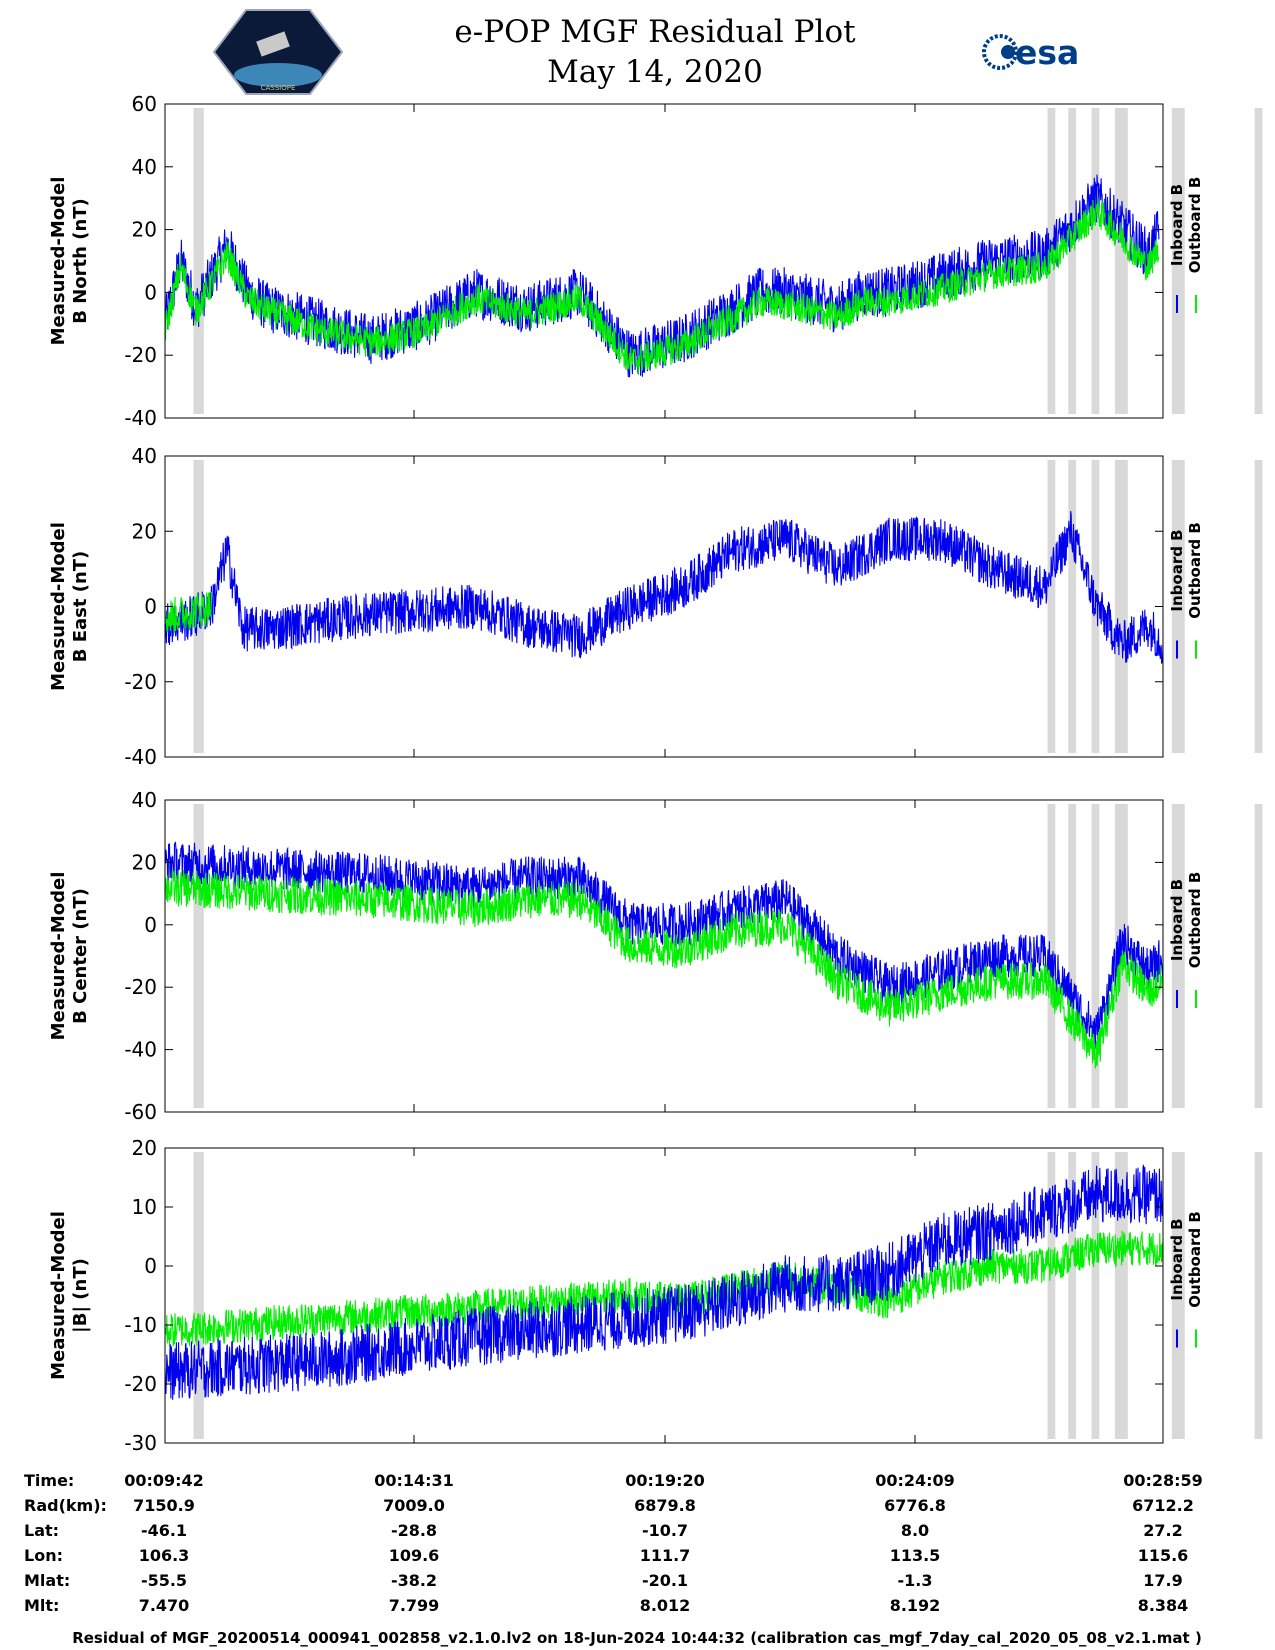 This screenshot has width=1275, height=1650. What do you see at coordinates (665, 1555) in the screenshot?
I see `ephemeris-value: 111.7` at bounding box center [665, 1555].